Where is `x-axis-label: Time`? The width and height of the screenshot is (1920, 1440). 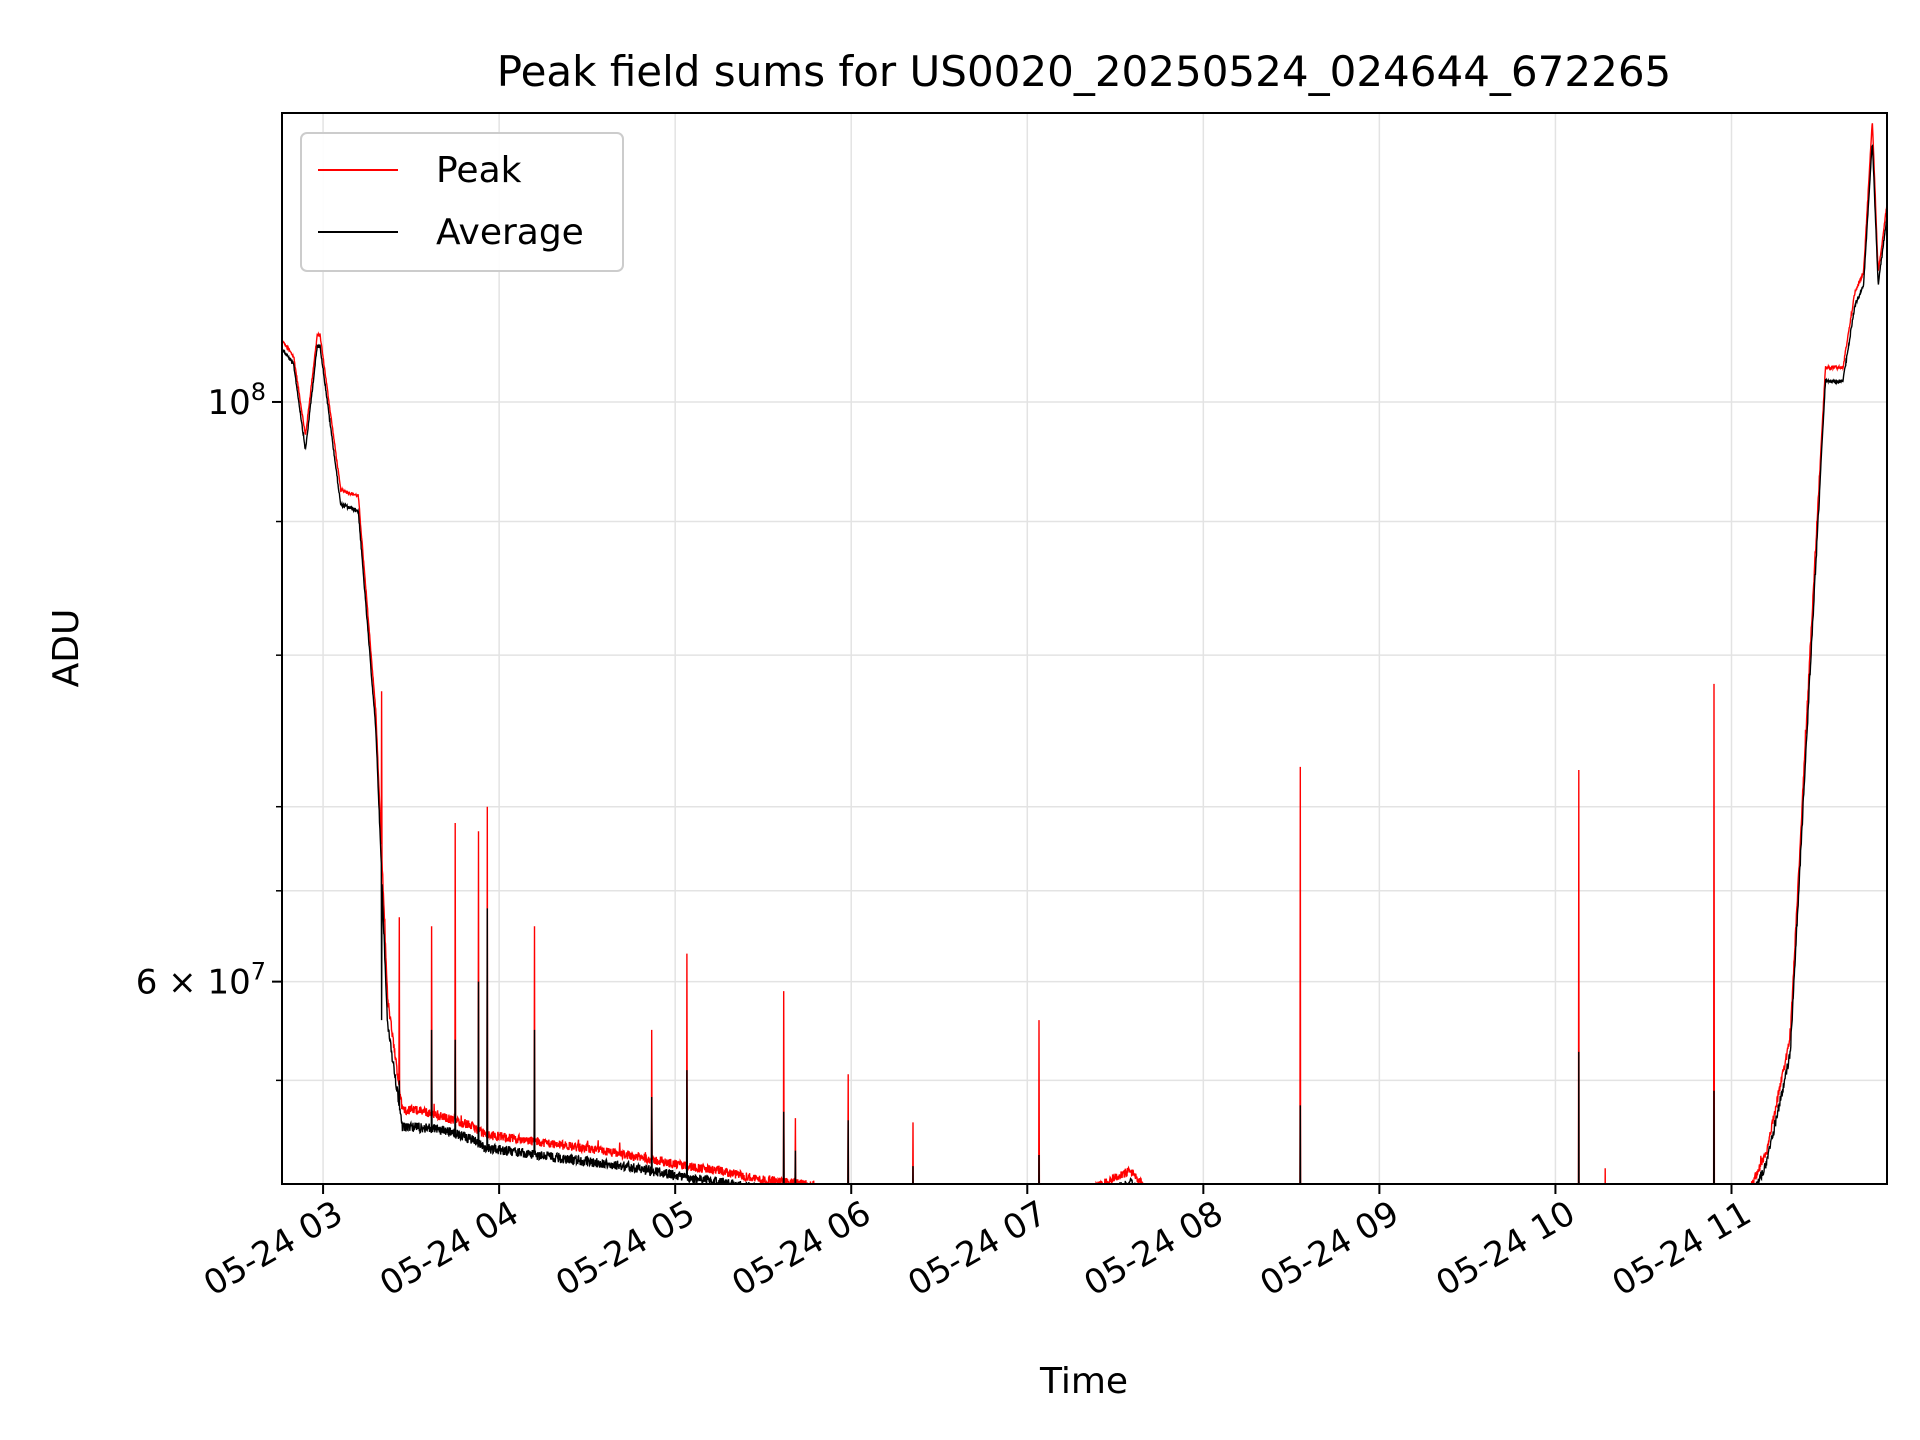
x-axis-label: Time is located at coordinates (1083, 1381).